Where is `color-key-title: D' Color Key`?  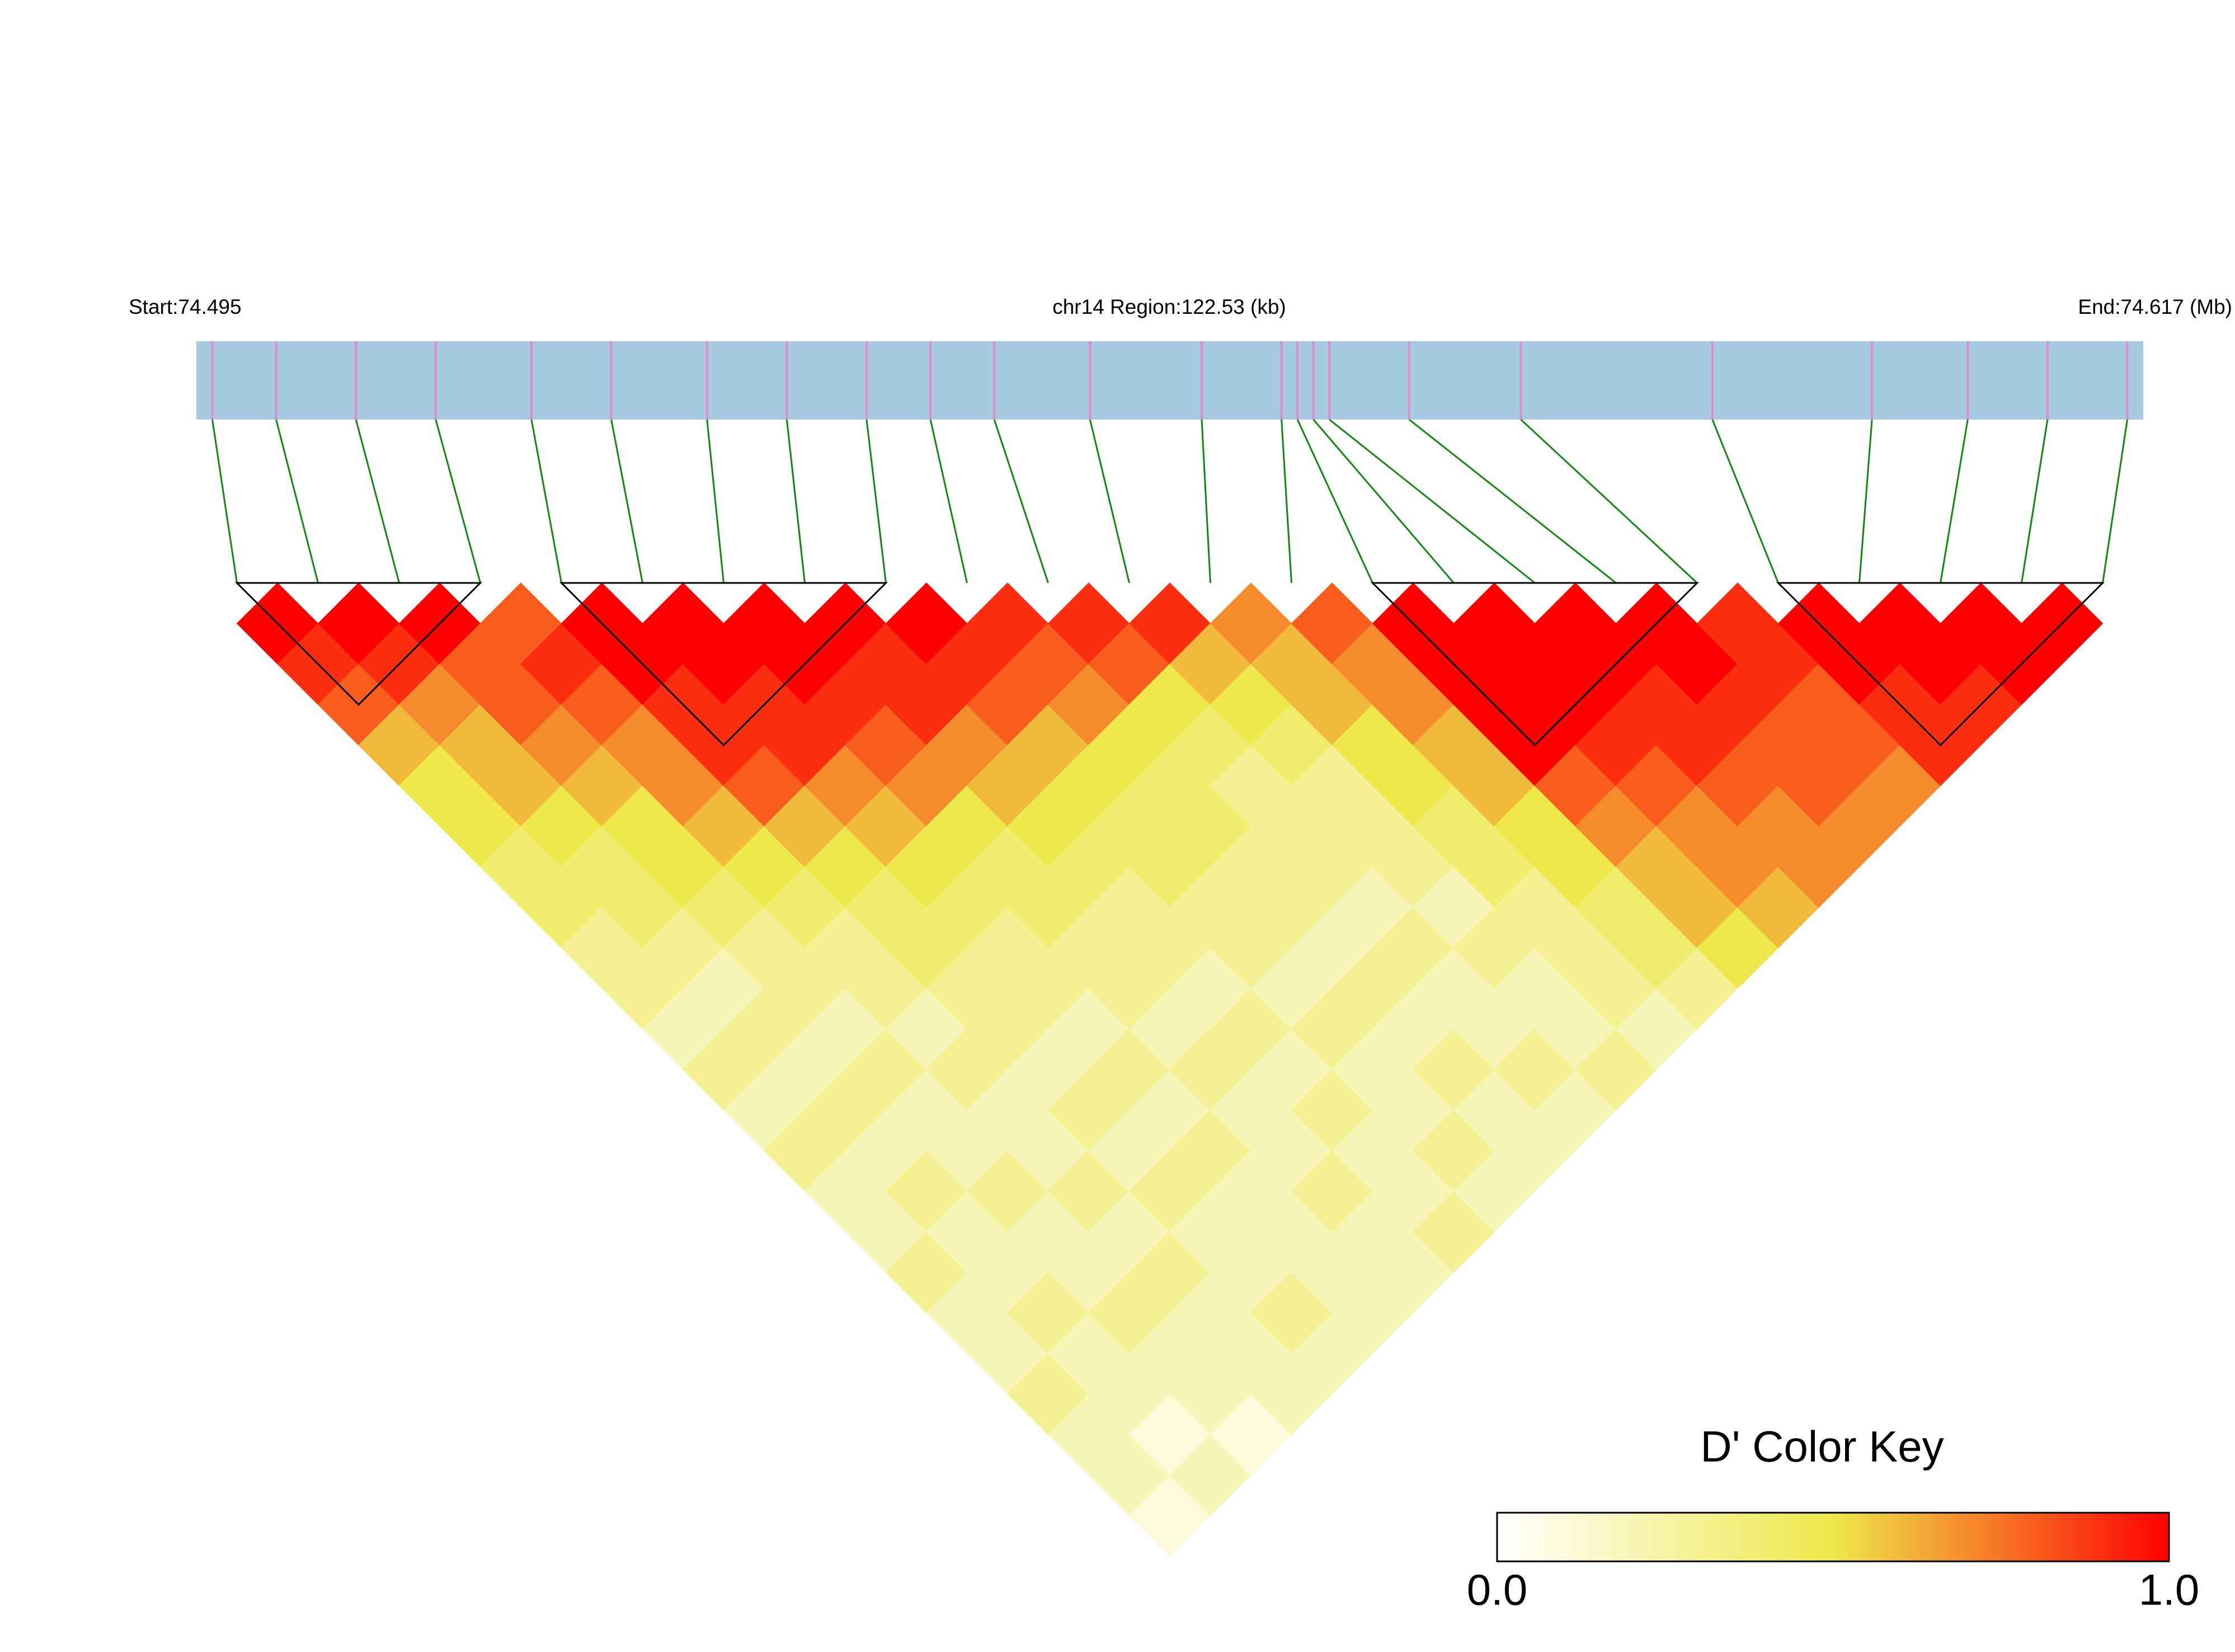 color-key-title: D' Color Key is located at coordinates (1822, 1446).